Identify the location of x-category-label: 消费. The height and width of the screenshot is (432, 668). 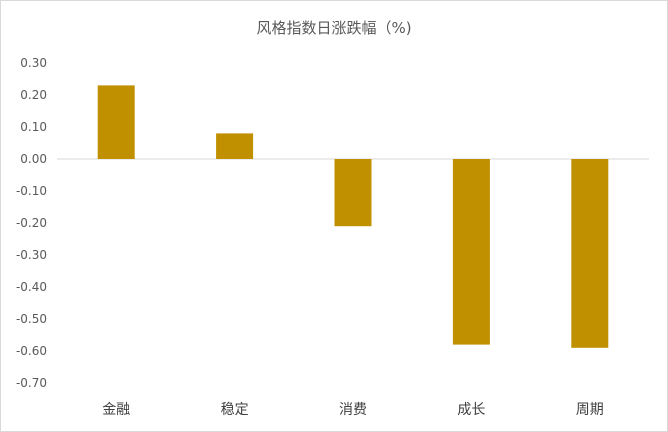
(353, 410).